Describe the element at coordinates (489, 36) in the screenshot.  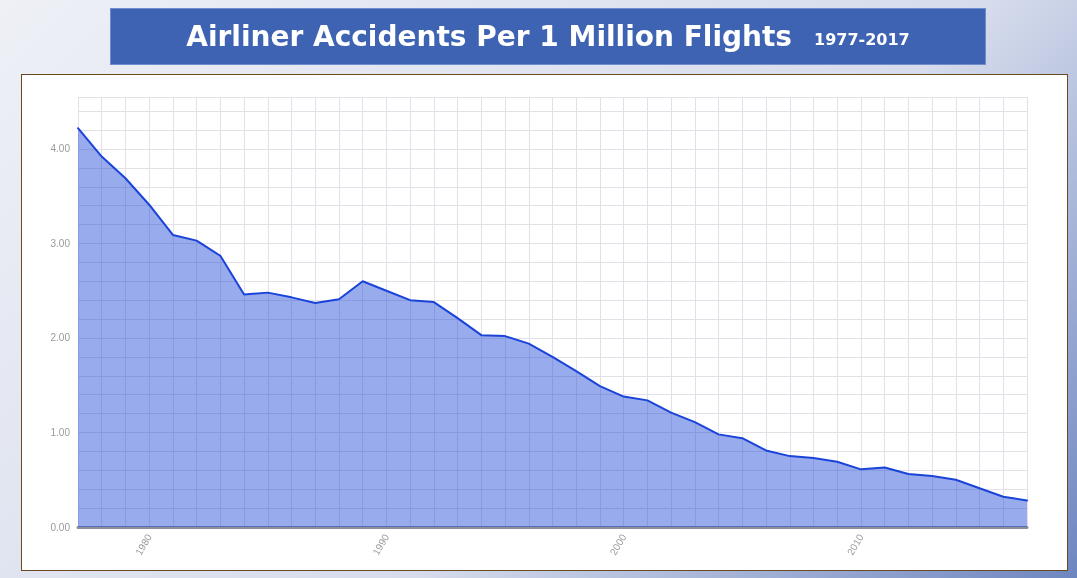
I see `chart-title: Airliner Accidents Per 1 Million Flights` at that location.